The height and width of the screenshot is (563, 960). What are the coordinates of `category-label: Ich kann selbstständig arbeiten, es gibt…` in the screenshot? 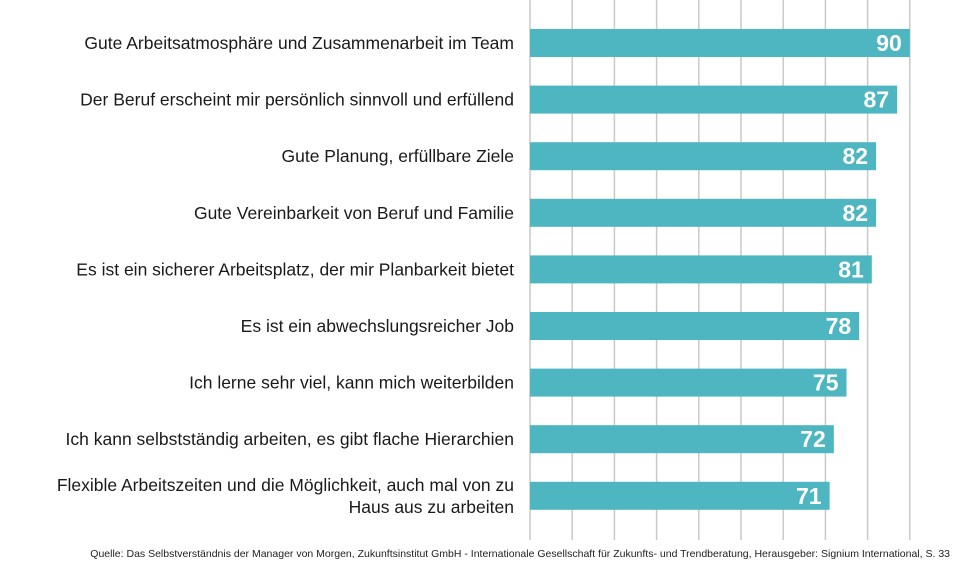 It's located at (290, 439).